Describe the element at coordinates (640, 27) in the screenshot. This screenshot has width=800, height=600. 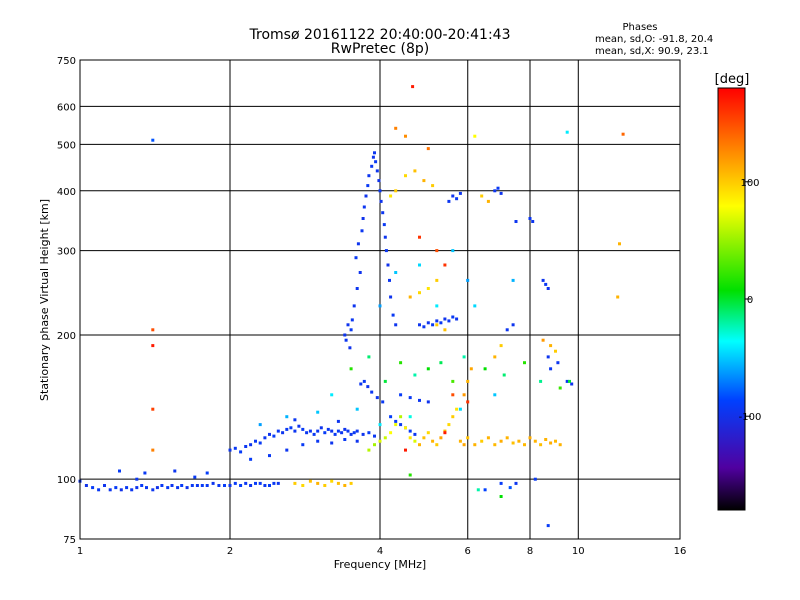
I see `phase-stats-heading: Phases` at that location.